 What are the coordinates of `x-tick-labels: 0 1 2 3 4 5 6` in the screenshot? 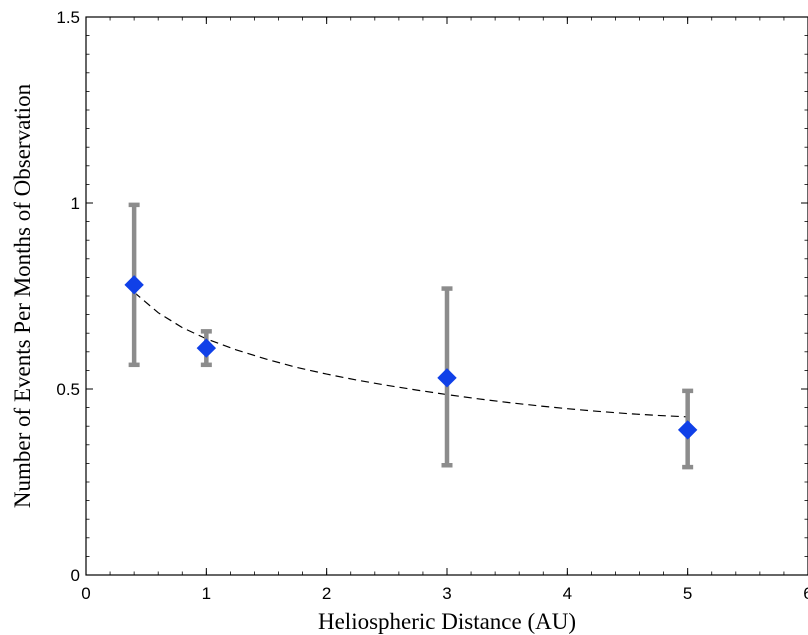 It's located at (444, 593).